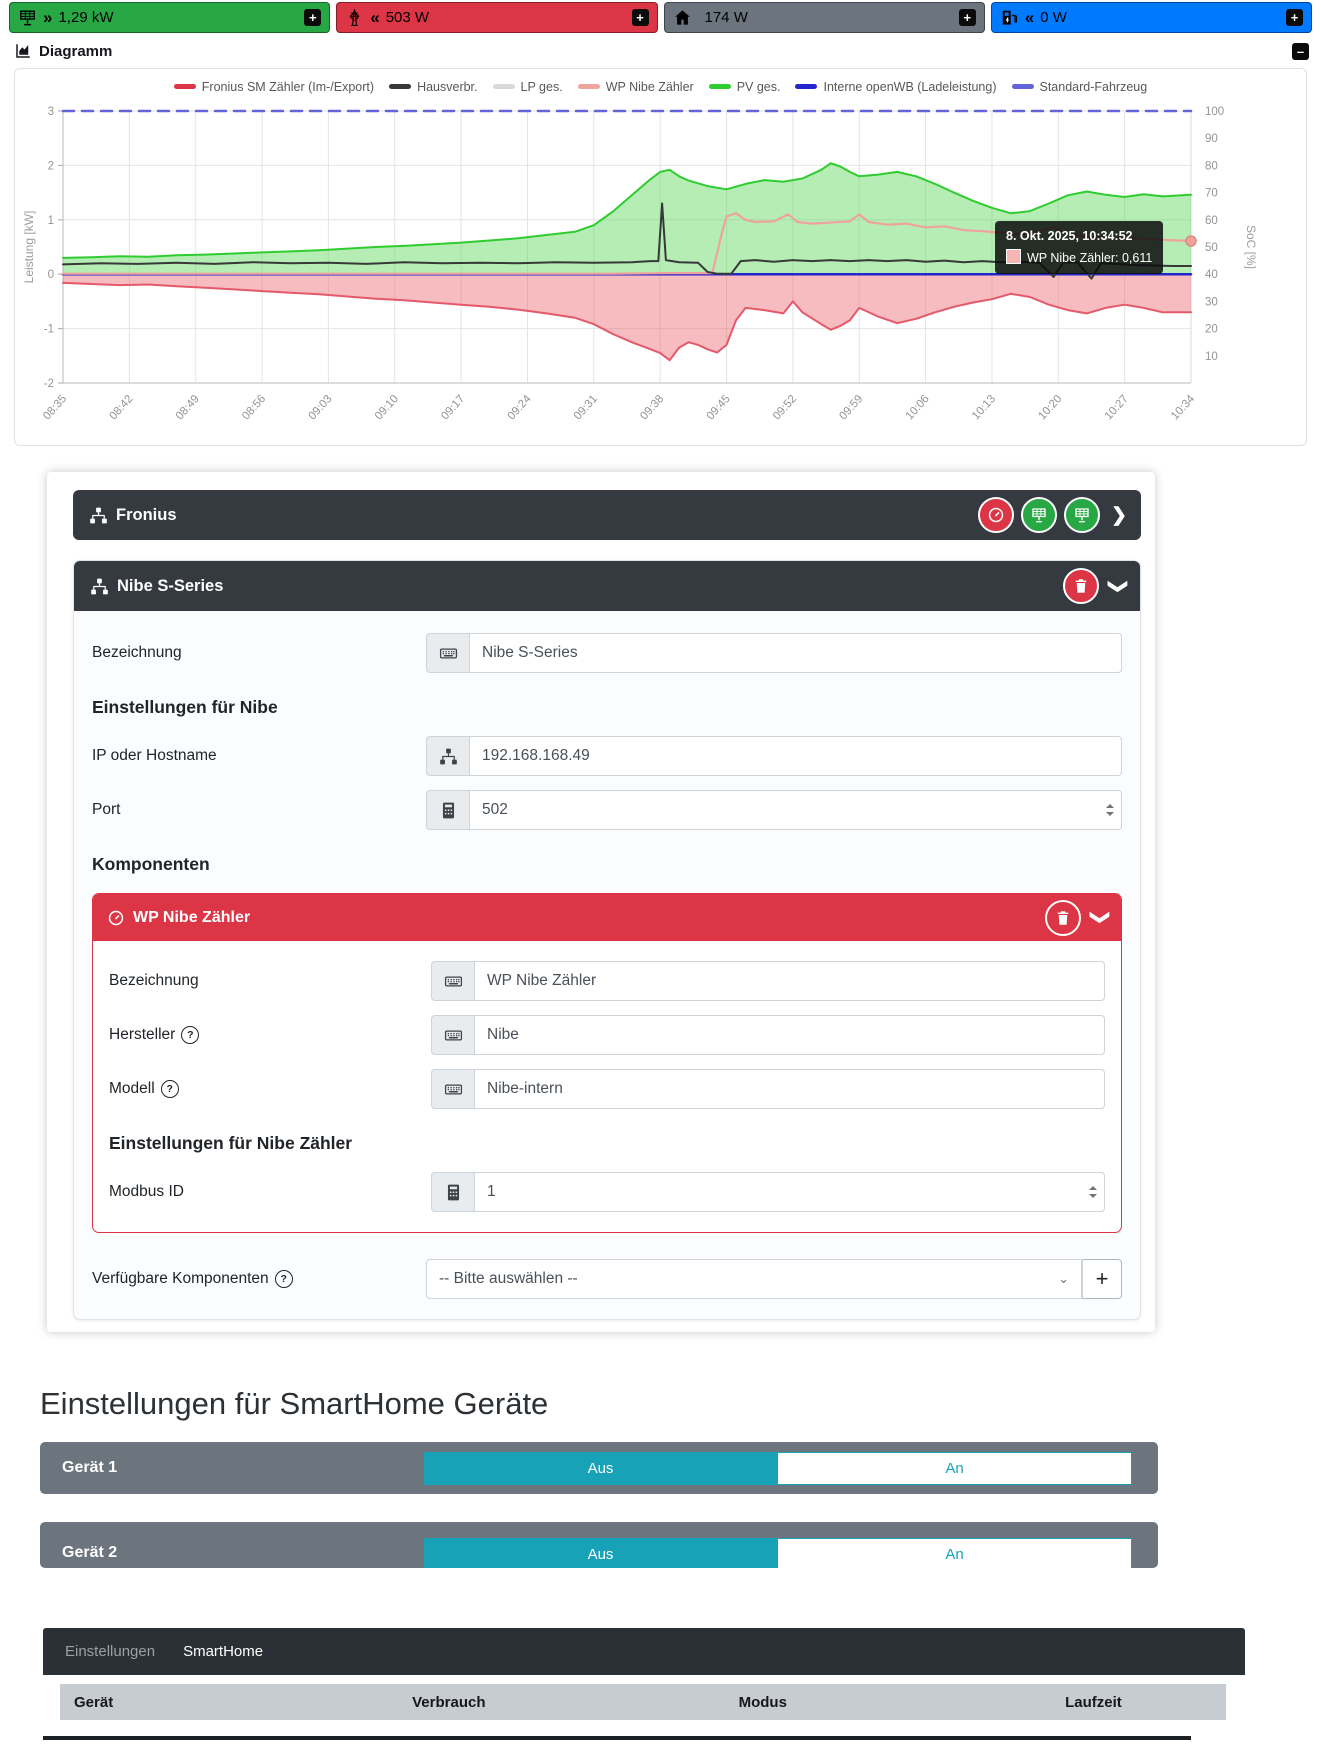  I want to click on svg-text: 1, so click(51, 221).